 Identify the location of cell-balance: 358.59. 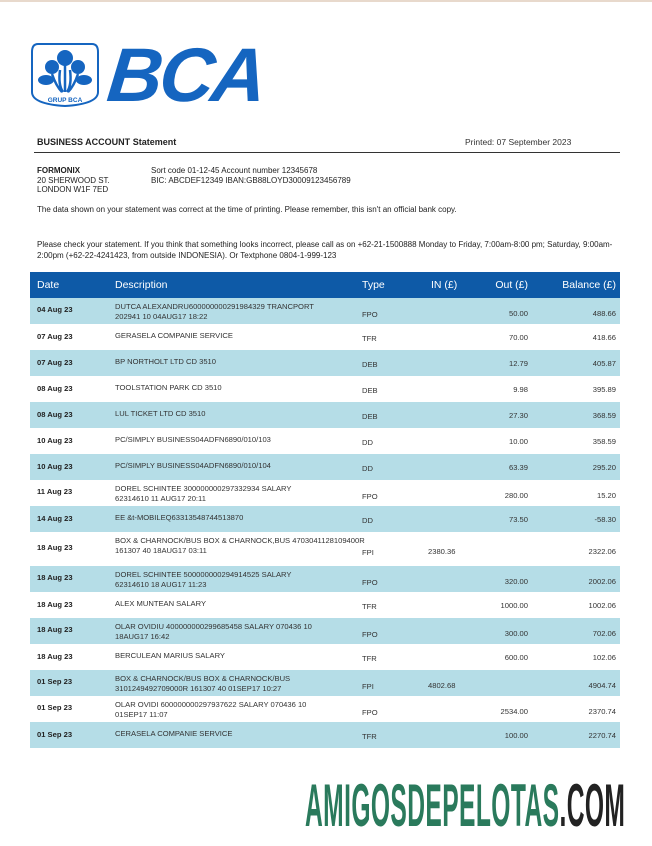
(604, 441).